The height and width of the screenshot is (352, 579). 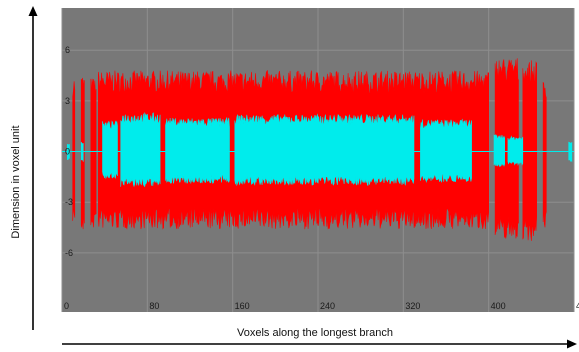 What do you see at coordinates (67, 50) in the screenshot?
I see `y-tick-label-0: 6` at bounding box center [67, 50].